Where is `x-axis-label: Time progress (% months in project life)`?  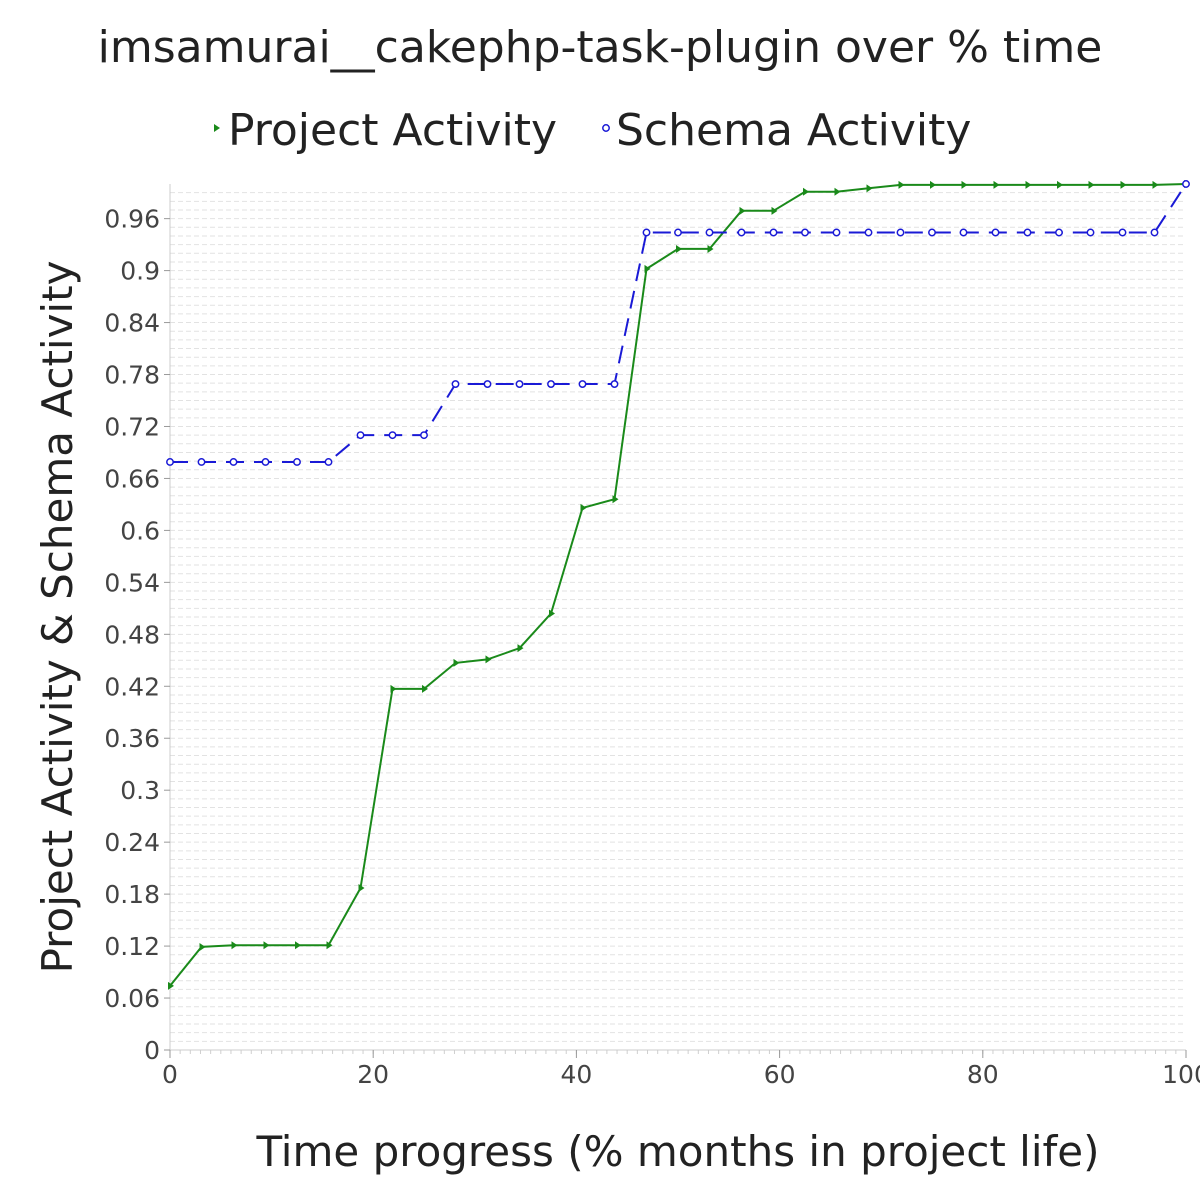 x-axis-label: Time progress (% months in project life) is located at coordinates (677, 1151).